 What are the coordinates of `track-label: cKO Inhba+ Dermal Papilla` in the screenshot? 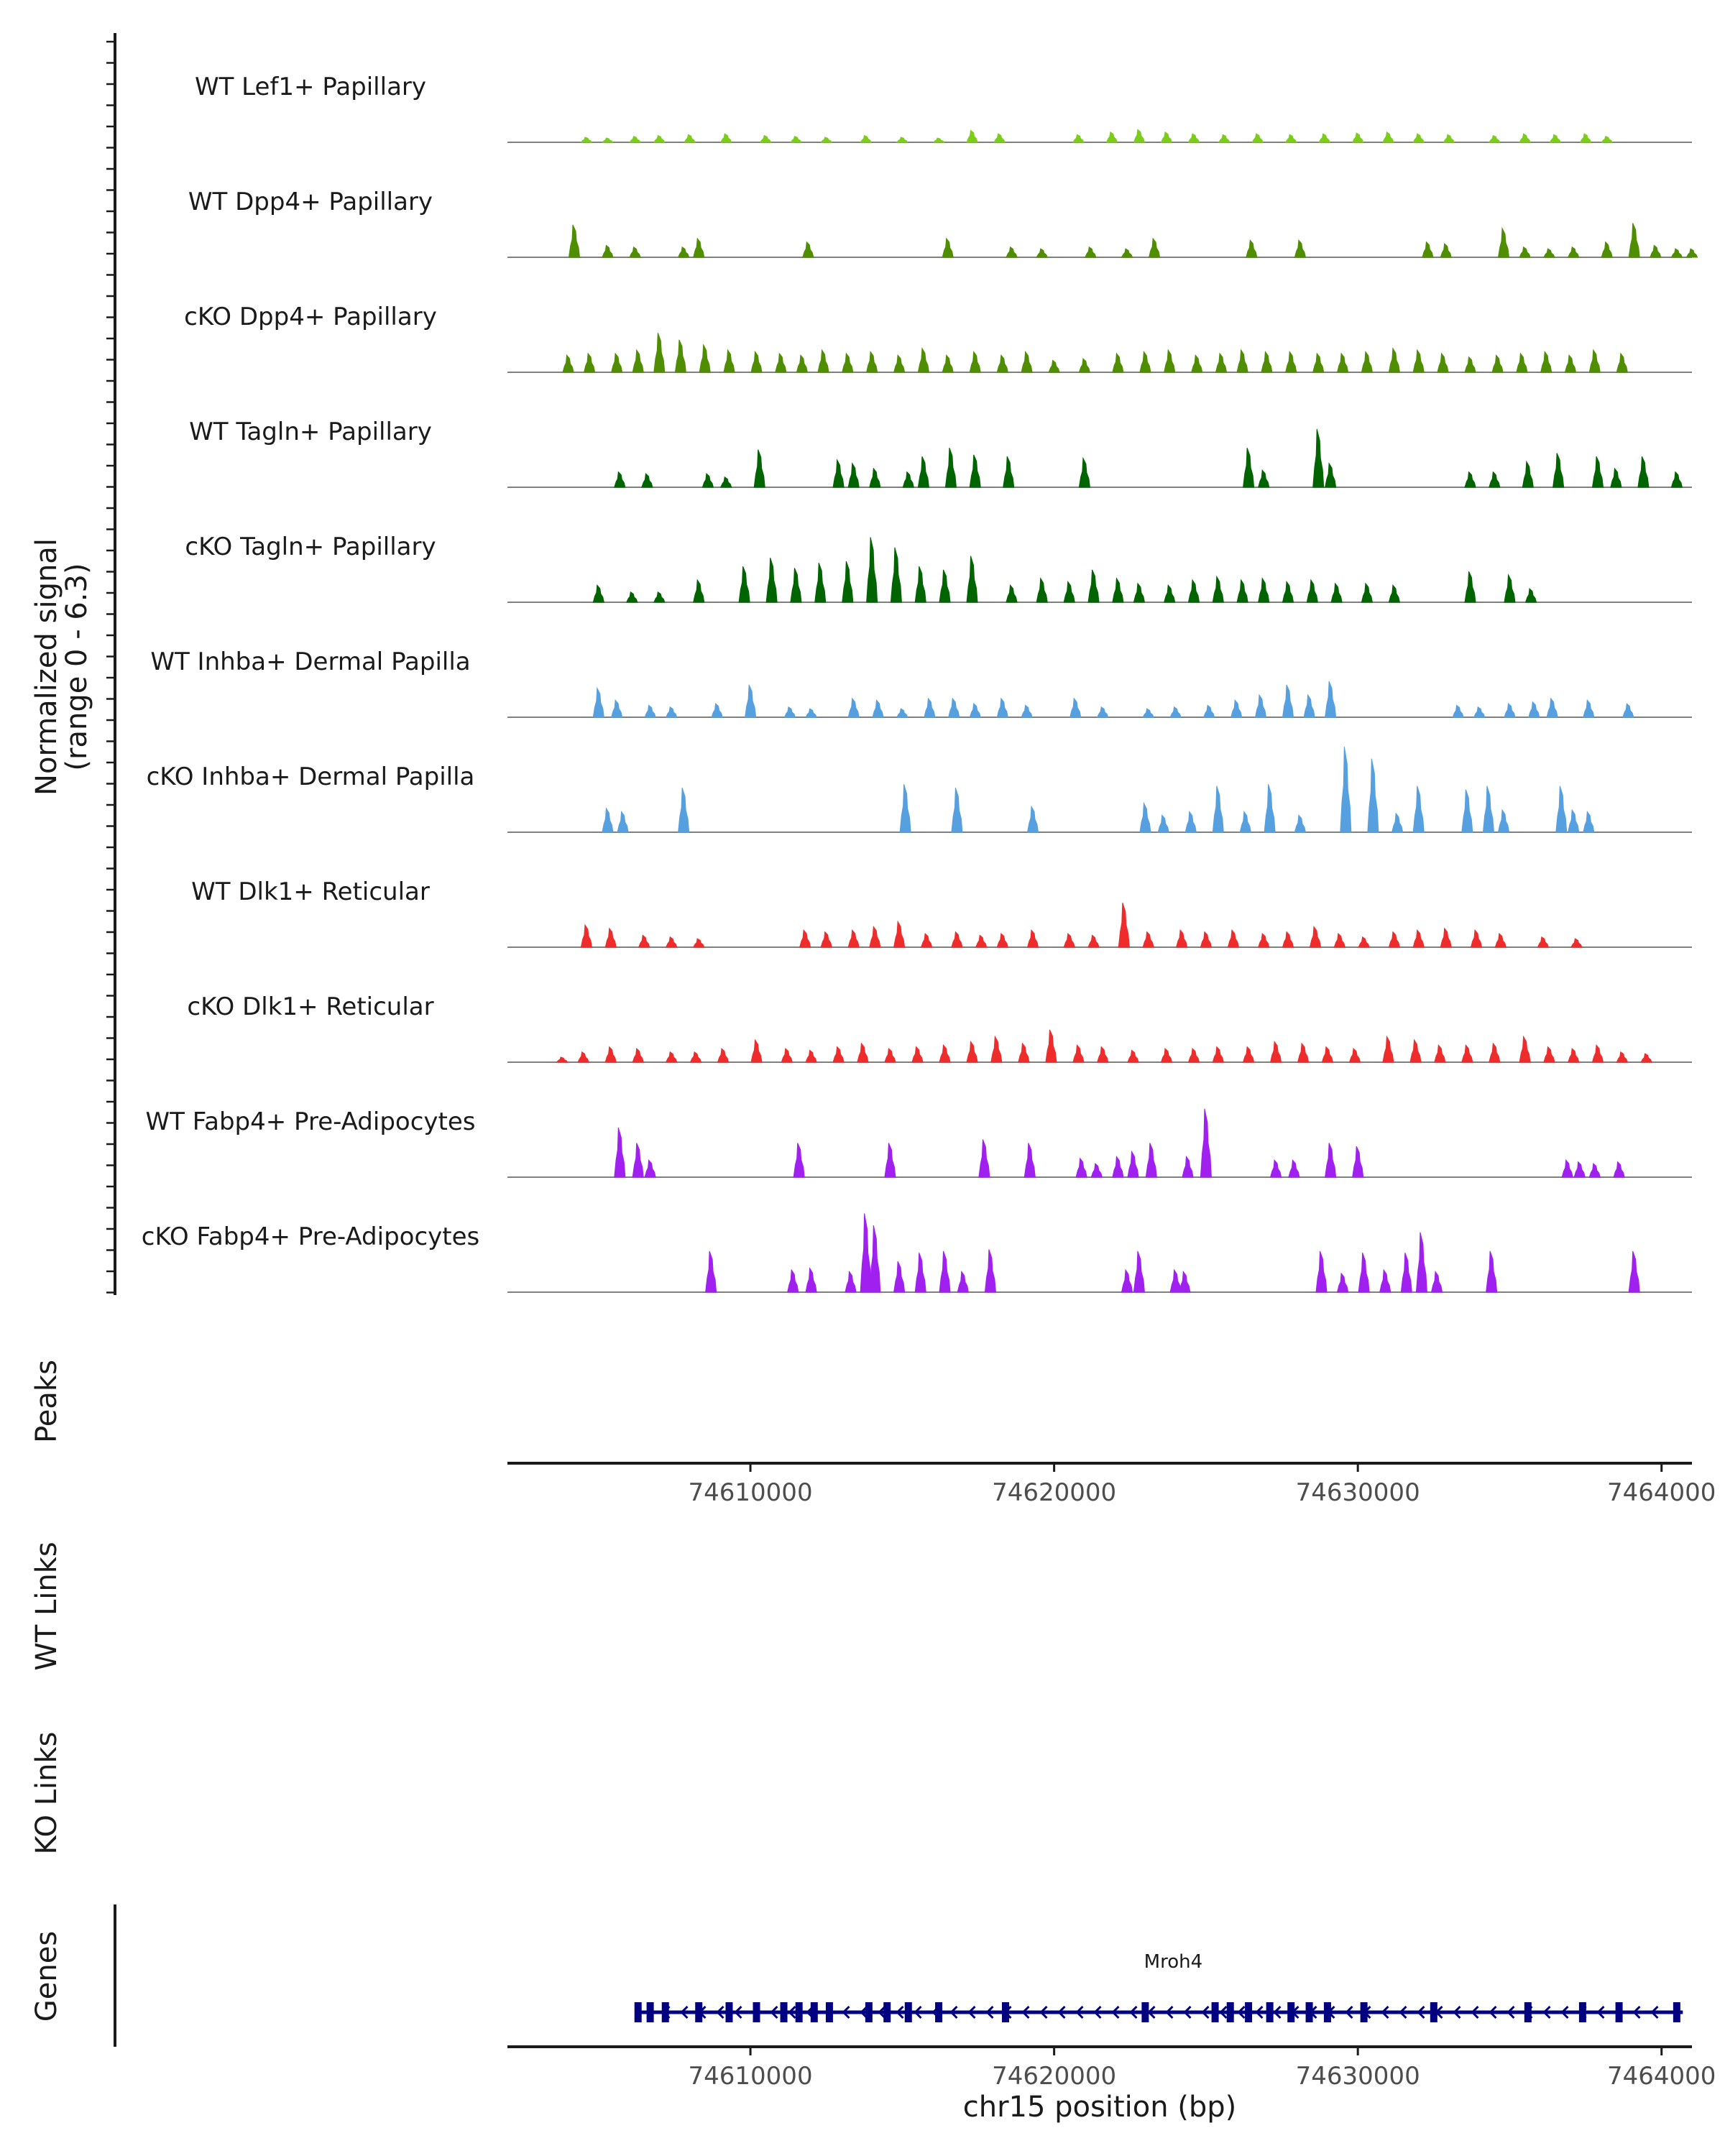 It's located at (311, 777).